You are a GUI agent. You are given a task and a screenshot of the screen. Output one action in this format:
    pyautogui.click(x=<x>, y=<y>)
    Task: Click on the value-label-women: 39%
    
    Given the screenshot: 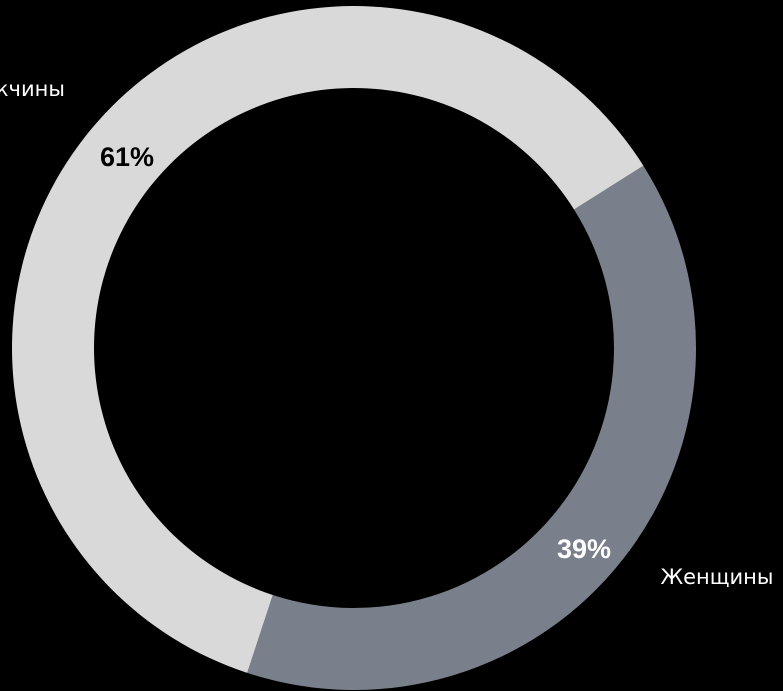 What is the action you would take?
    pyautogui.click(x=584, y=549)
    